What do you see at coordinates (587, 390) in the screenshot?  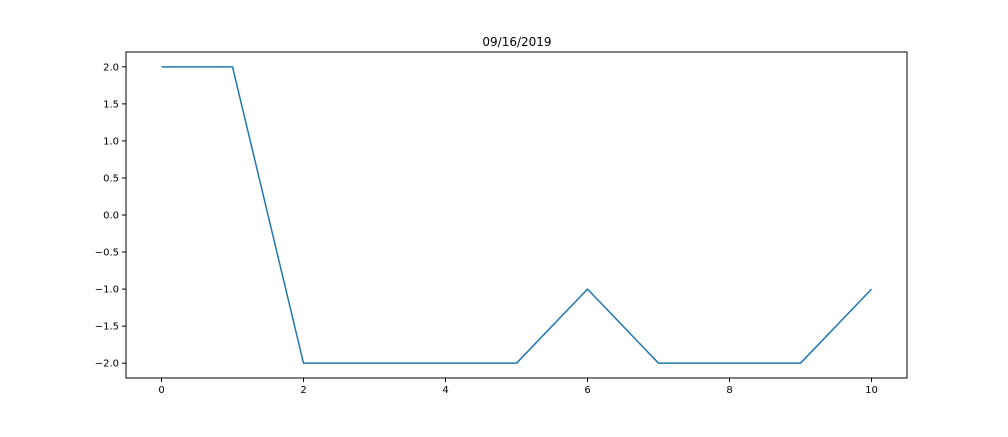 I see `x-tick-label: 6` at bounding box center [587, 390].